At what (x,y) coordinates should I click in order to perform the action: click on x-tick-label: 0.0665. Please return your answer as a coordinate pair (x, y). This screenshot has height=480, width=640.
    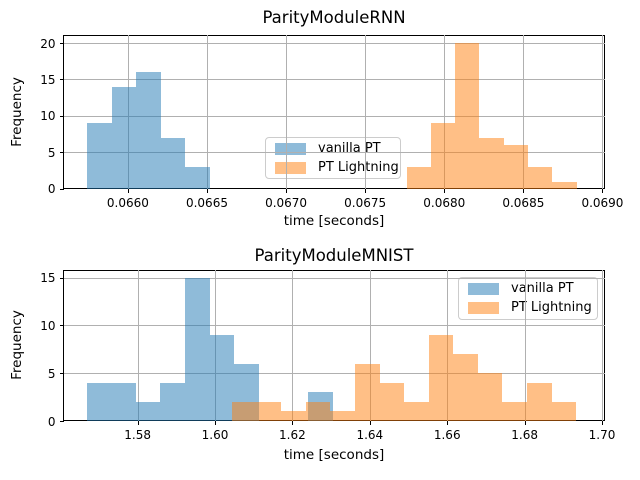
    Looking at the image, I should click on (206, 202).